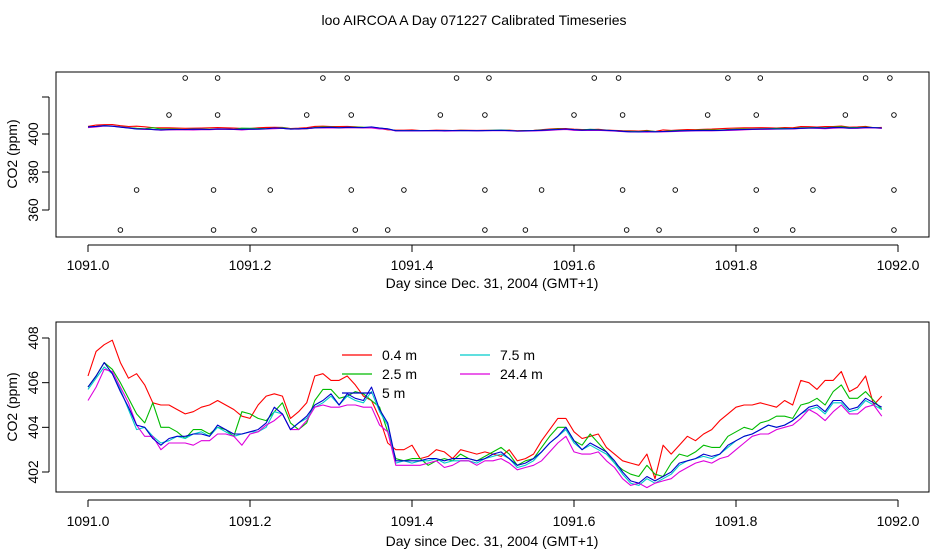  Describe the element at coordinates (736, 265) in the screenshot. I see `top-x-tick-label: 1091.8` at that location.